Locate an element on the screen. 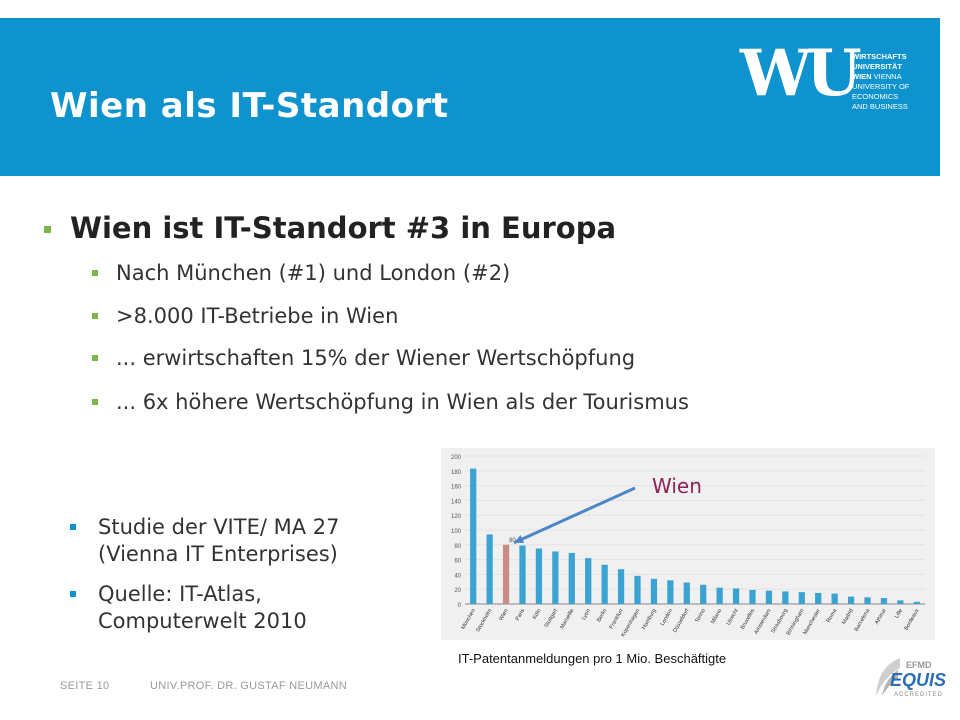 This screenshot has width=960, height=720. equis-efmd-text: EFMD is located at coordinates (919, 665).